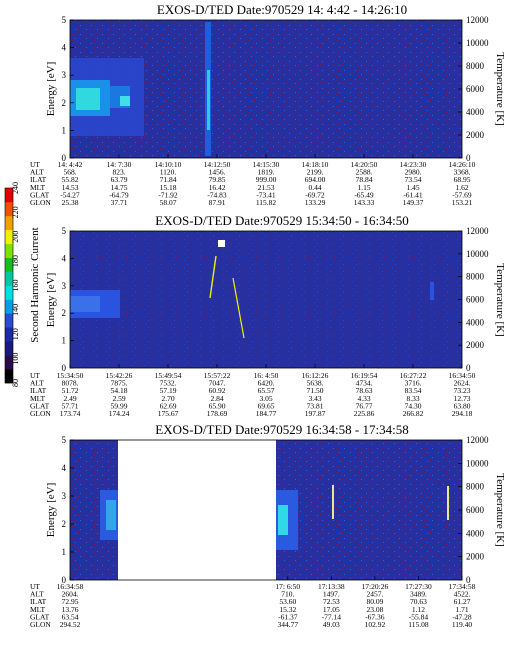 The width and height of the screenshot is (505, 649). What do you see at coordinates (364, 179) in the screenshot?
I see `ephemeris-value: 78.84` at bounding box center [364, 179].